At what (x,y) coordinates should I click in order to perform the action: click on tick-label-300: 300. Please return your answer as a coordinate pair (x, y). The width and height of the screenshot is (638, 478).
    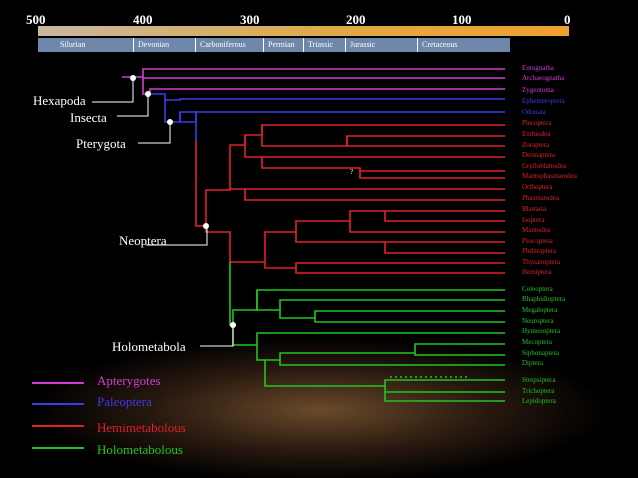
    Looking at the image, I should click on (250, 19).